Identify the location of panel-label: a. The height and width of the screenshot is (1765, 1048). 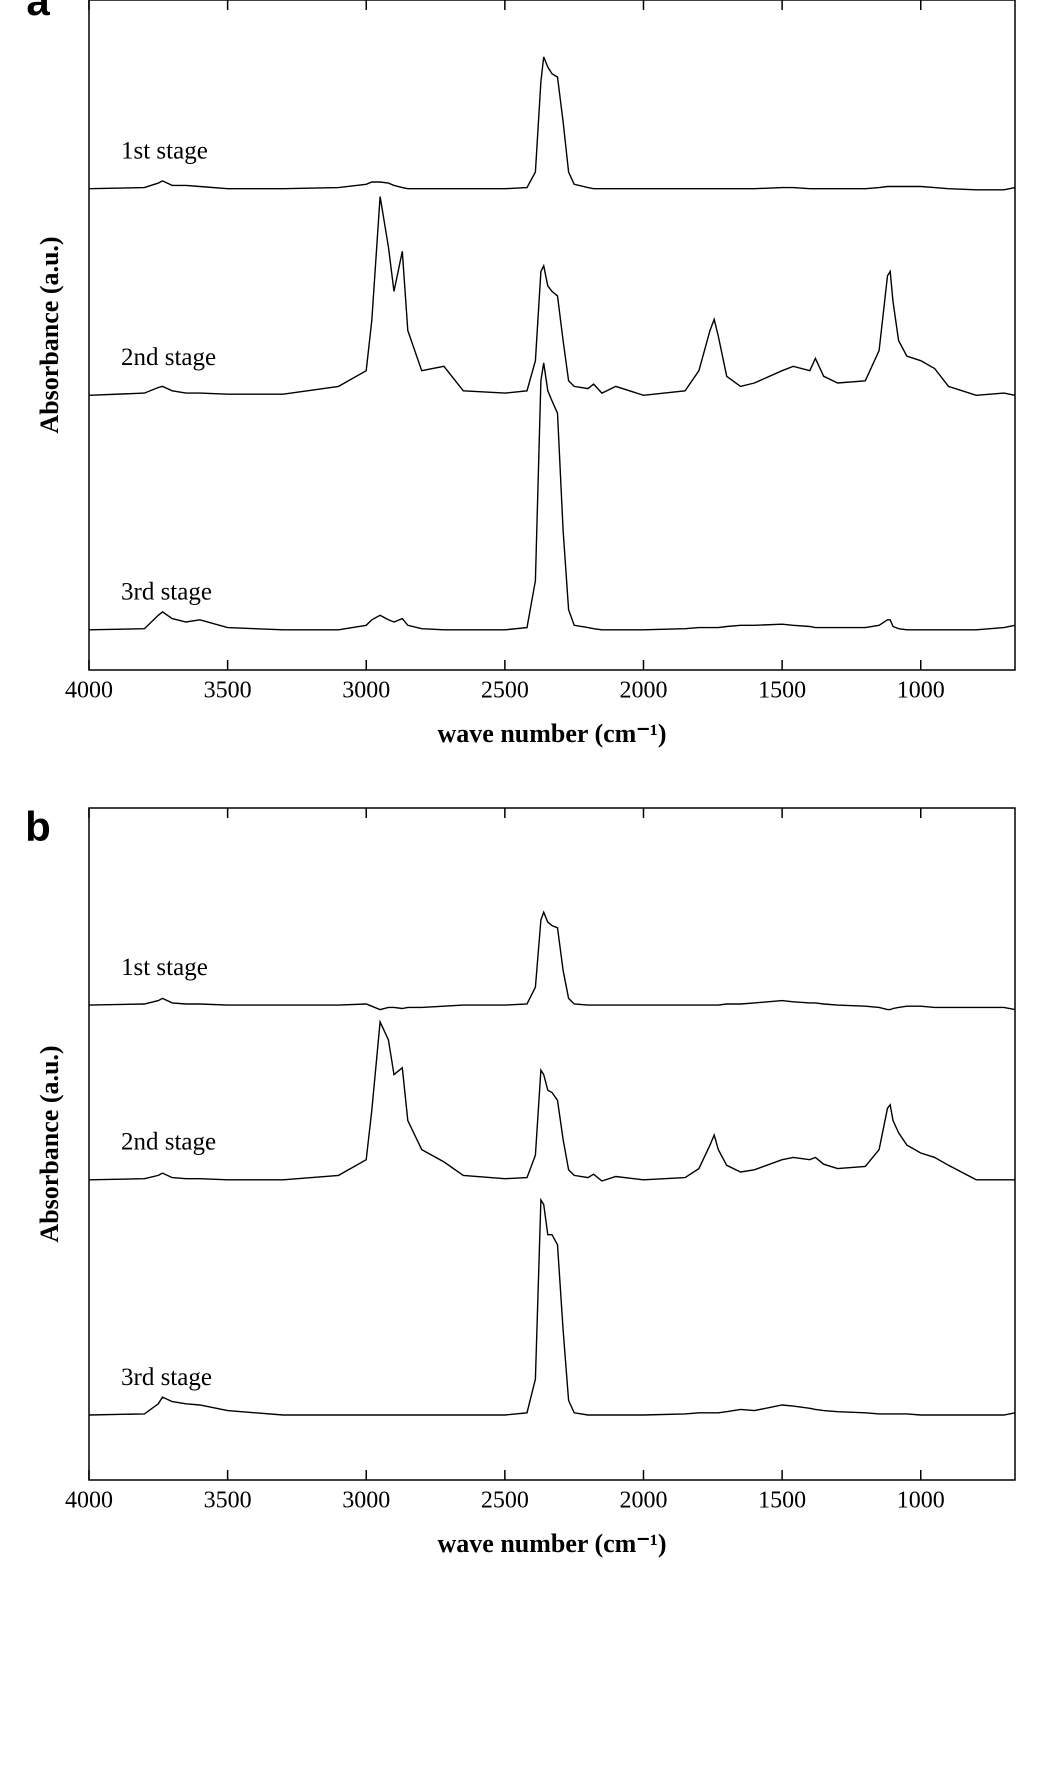
(38, 12).